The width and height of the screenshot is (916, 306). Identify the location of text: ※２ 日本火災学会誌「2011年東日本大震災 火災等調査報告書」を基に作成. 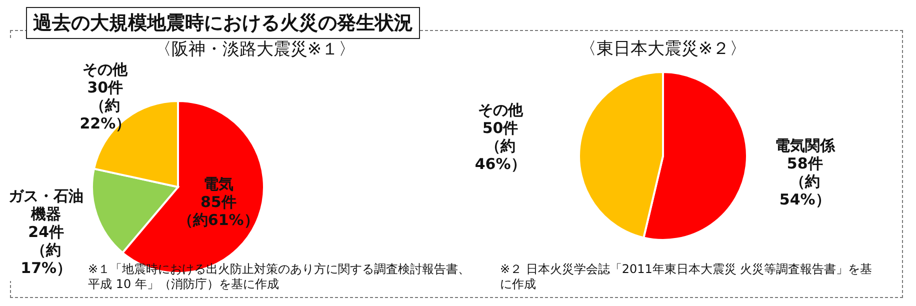
(687, 277).